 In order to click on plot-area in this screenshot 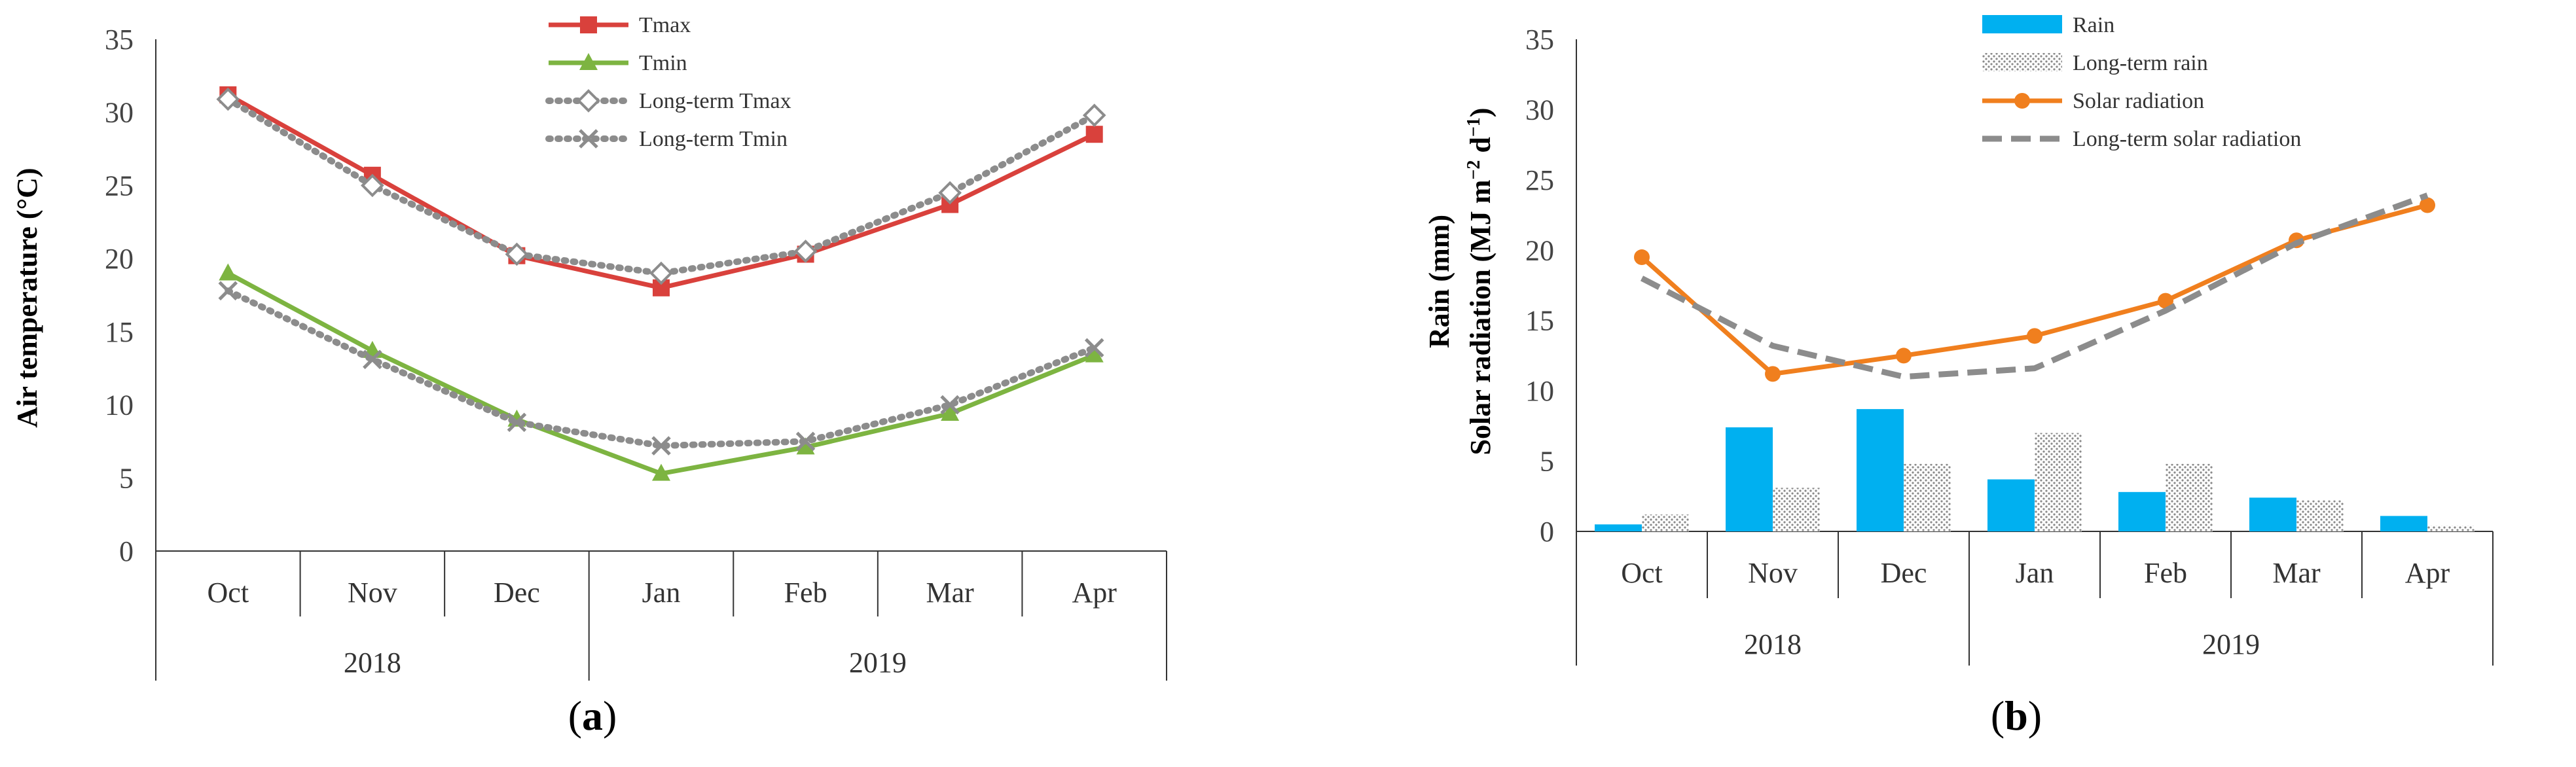, I will do `click(2034, 287)`.